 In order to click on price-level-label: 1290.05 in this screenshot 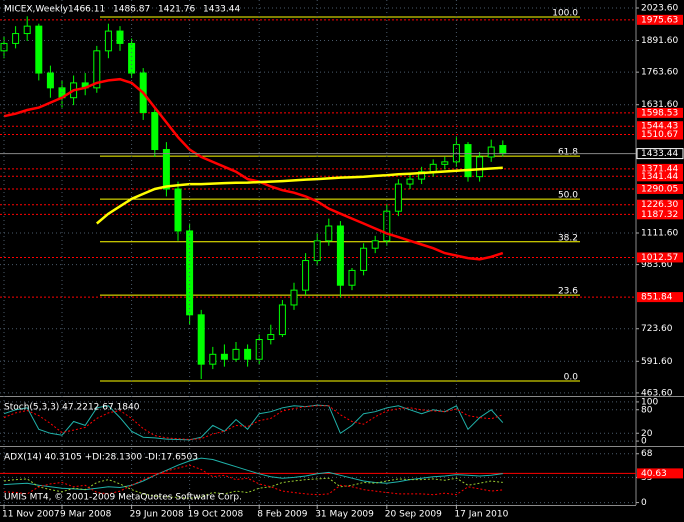, I will do `click(659, 189)`.